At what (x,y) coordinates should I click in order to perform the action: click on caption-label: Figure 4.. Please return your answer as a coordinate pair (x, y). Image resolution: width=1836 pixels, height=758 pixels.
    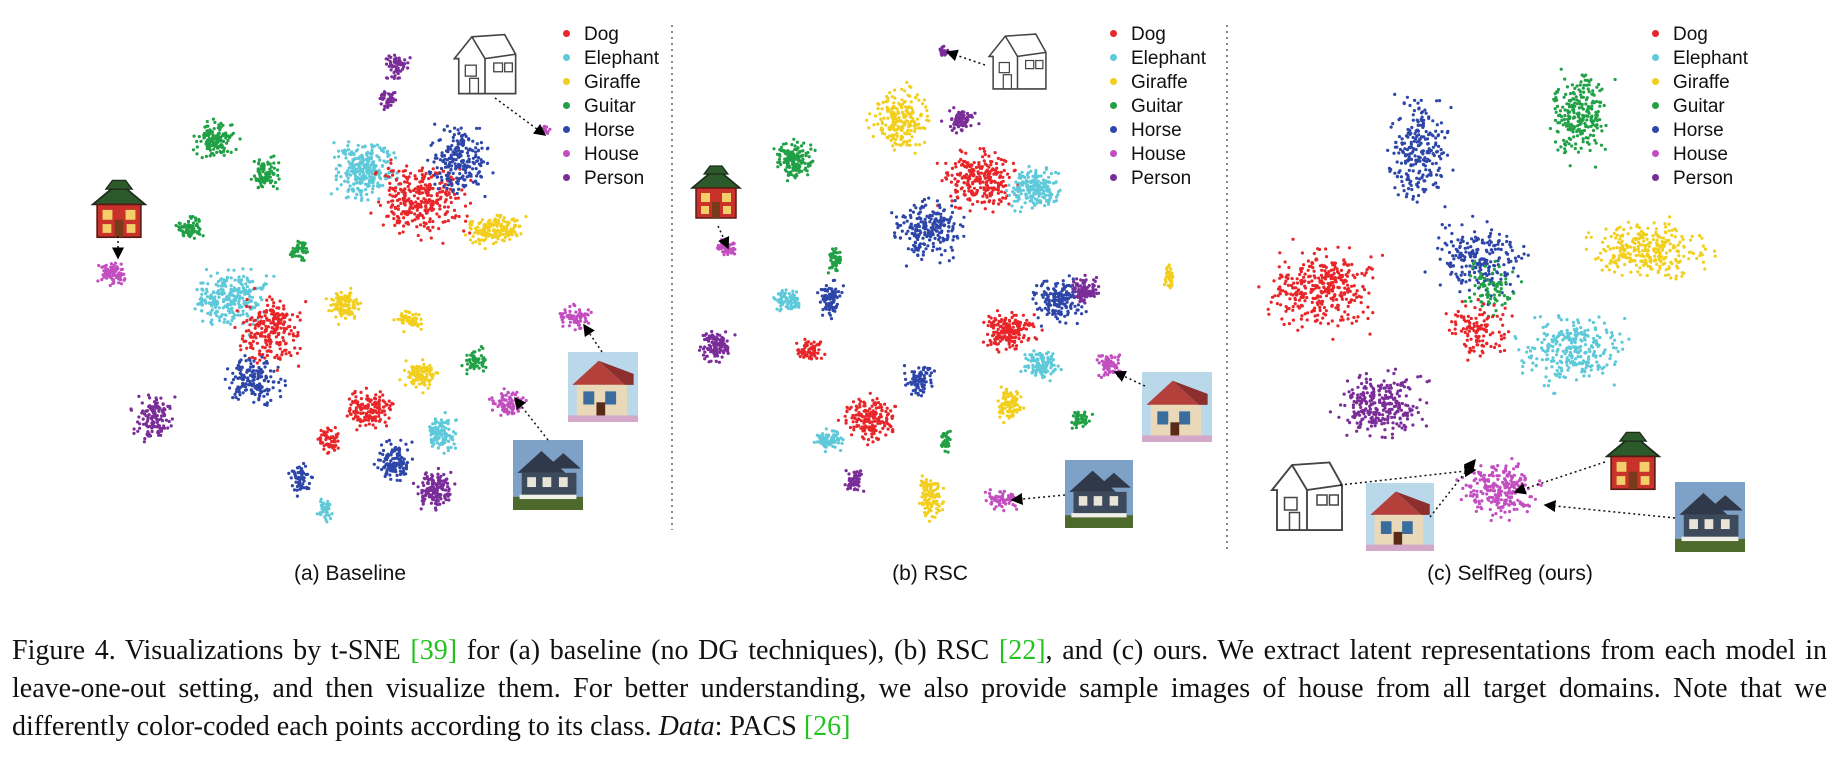
    Looking at the image, I should click on (64, 650).